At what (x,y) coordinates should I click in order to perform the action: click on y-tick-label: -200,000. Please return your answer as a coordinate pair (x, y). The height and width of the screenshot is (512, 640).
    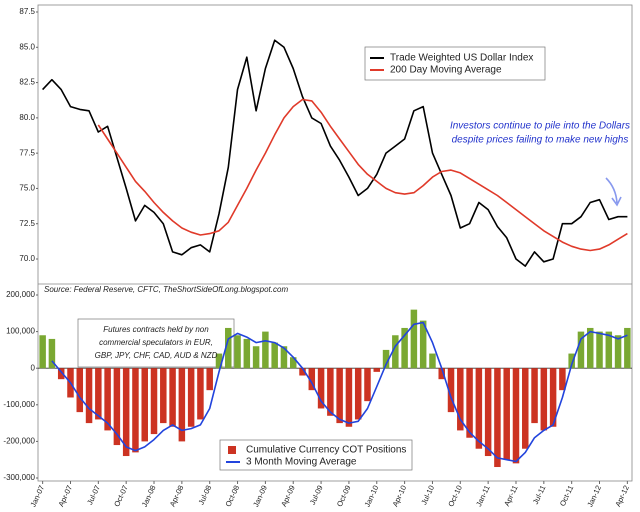
    Looking at the image, I should click on (19, 441).